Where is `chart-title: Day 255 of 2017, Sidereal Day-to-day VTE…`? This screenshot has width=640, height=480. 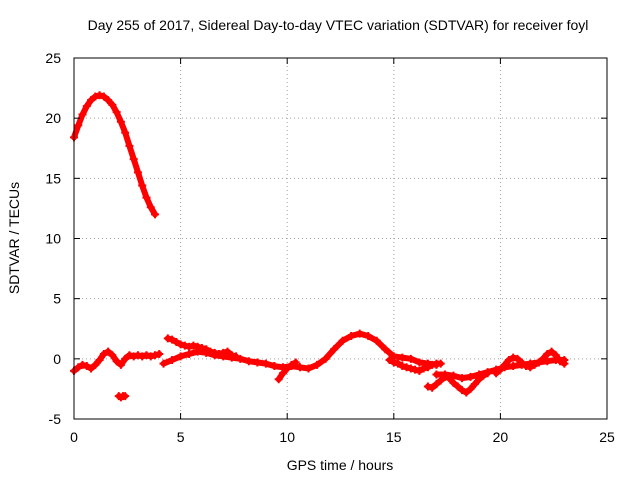
chart-title: Day 255 of 2017, Sidereal Day-to-day VTE… is located at coordinates (338, 25).